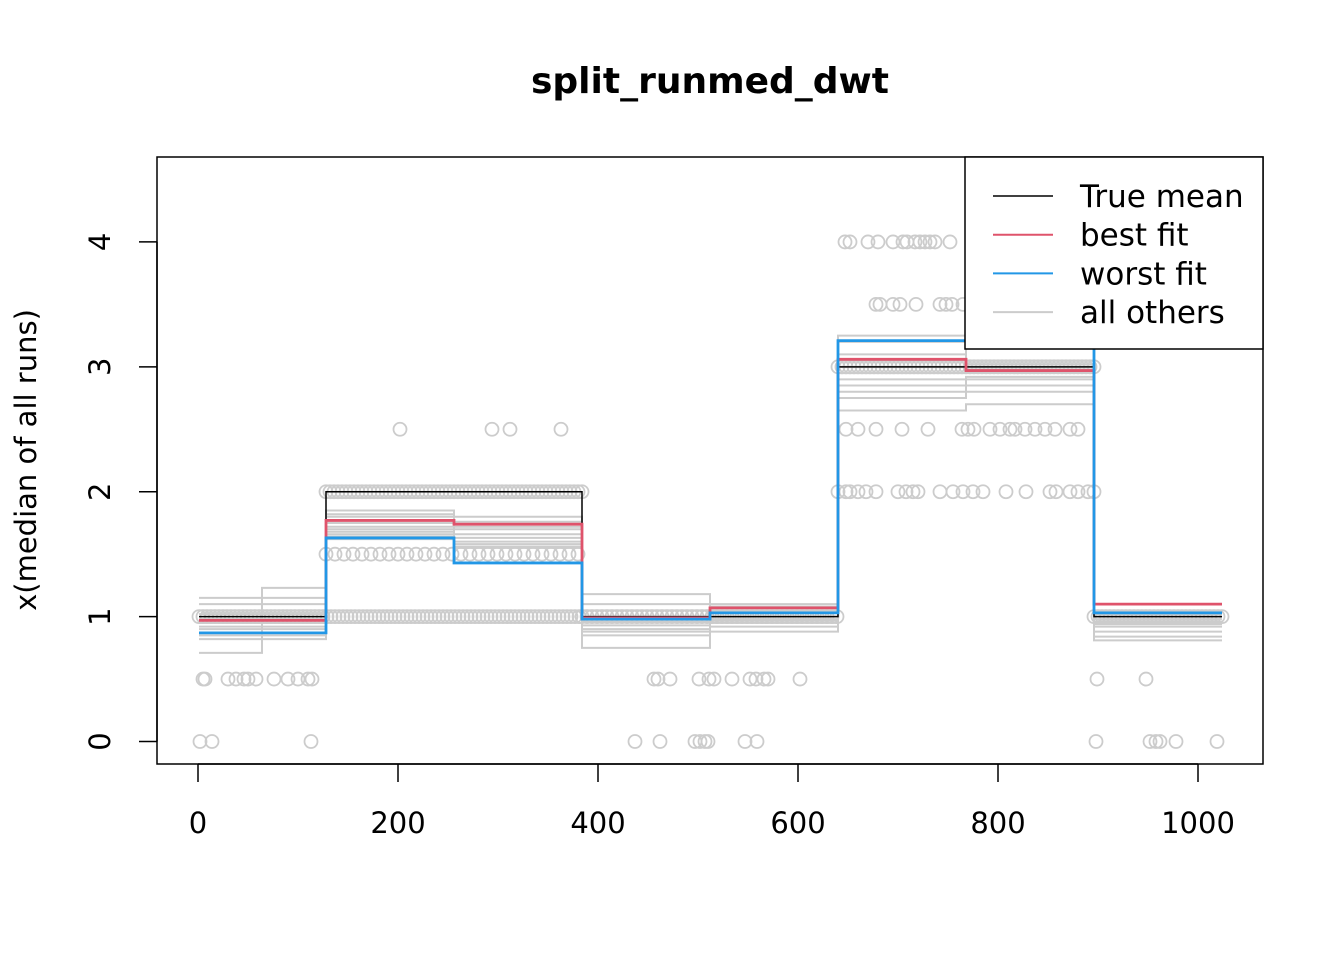  What do you see at coordinates (100, 242) in the screenshot?
I see `y-tick-label: 4` at bounding box center [100, 242].